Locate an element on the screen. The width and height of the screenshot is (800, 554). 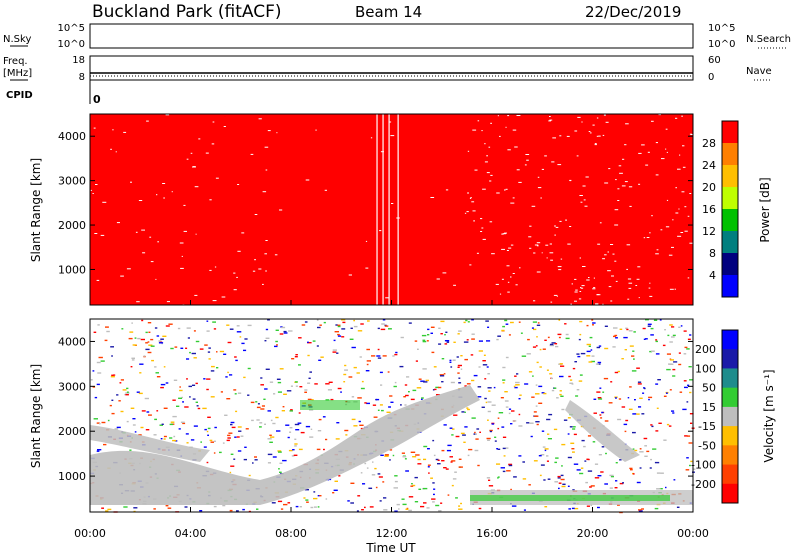
nsearch-tick-bottom: 10^0 is located at coordinates (721, 44).